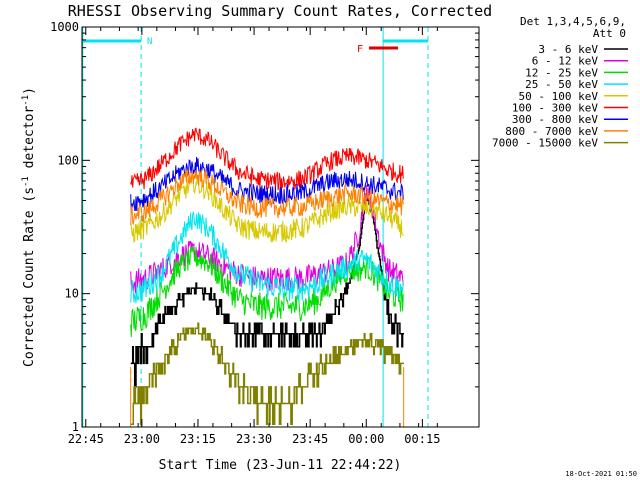 This screenshot has height=480, width=640. Describe the element at coordinates (609, 33) in the screenshot. I see `legend-header-2: Att 0` at that location.